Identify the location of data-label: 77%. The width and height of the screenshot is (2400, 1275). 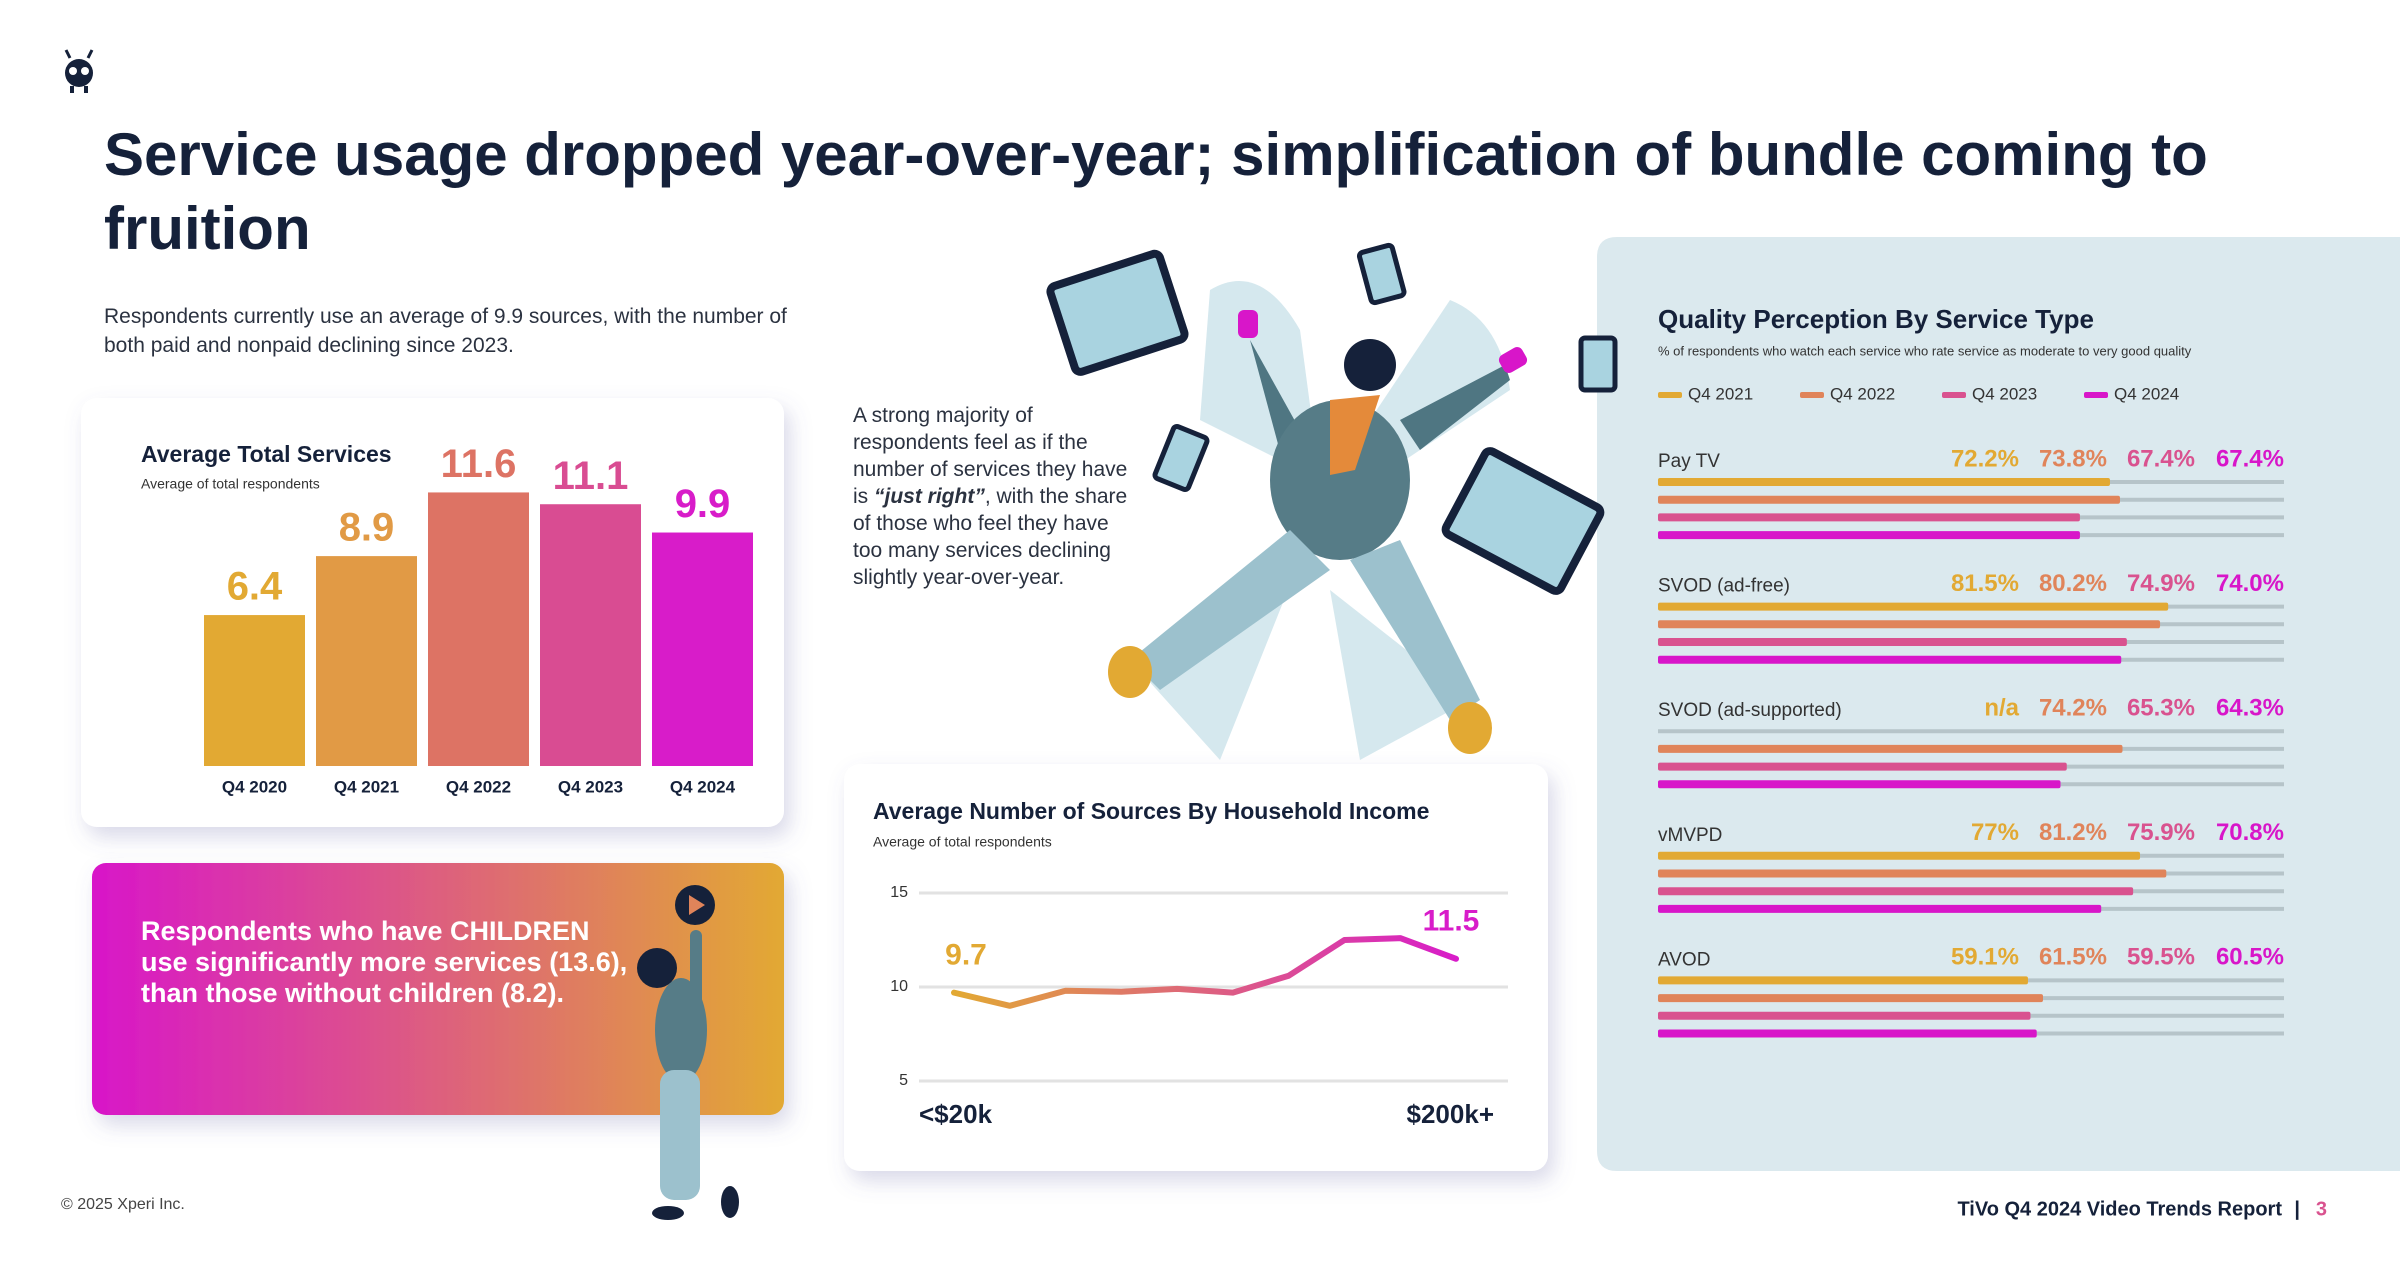
(1995, 832).